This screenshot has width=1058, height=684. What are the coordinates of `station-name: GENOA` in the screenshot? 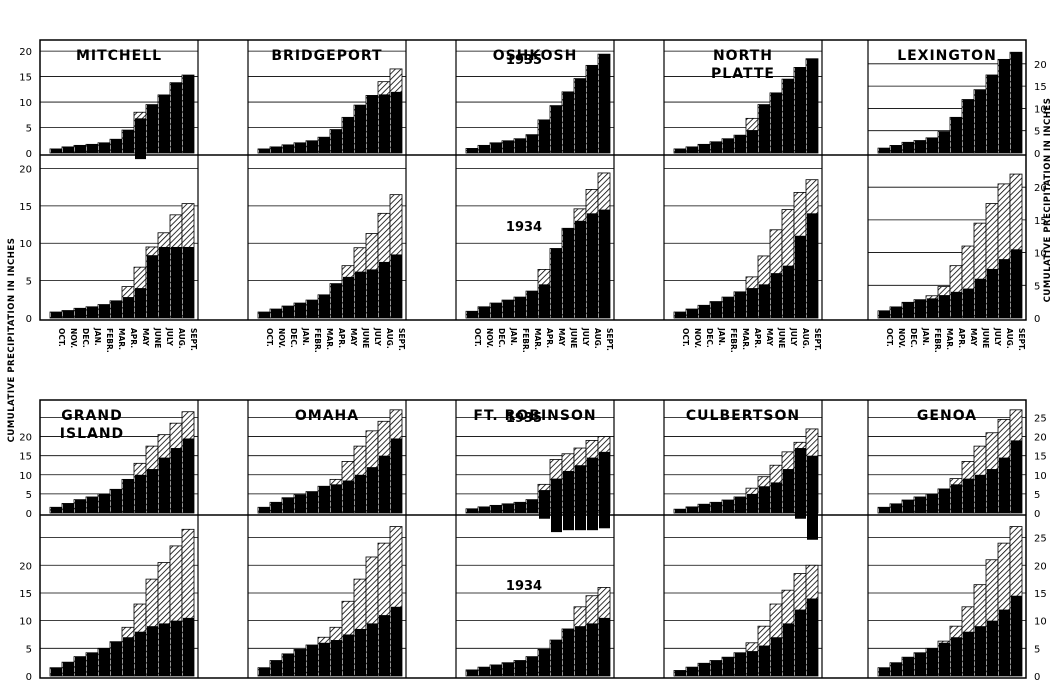 It's located at (947, 416).